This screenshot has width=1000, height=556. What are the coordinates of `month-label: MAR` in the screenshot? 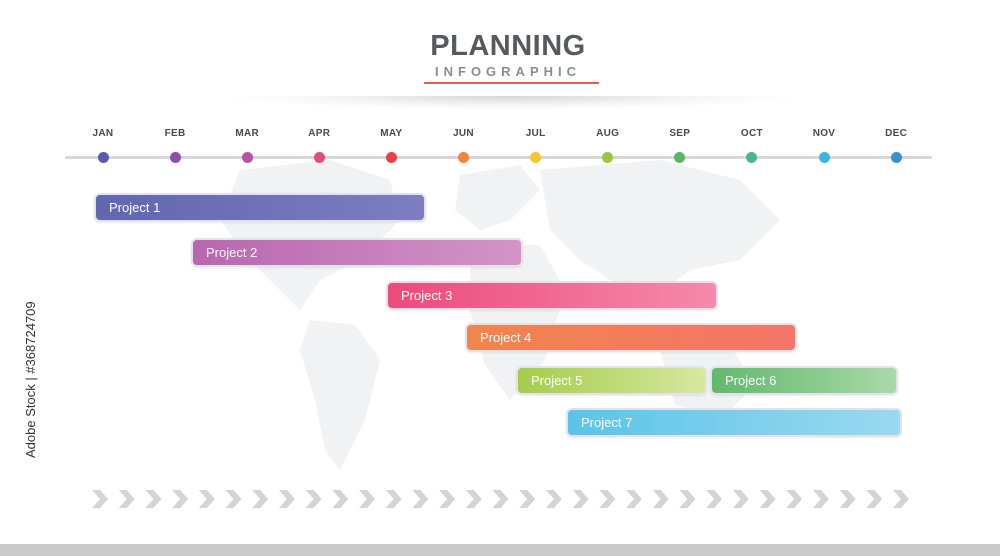 It's located at (247, 133).